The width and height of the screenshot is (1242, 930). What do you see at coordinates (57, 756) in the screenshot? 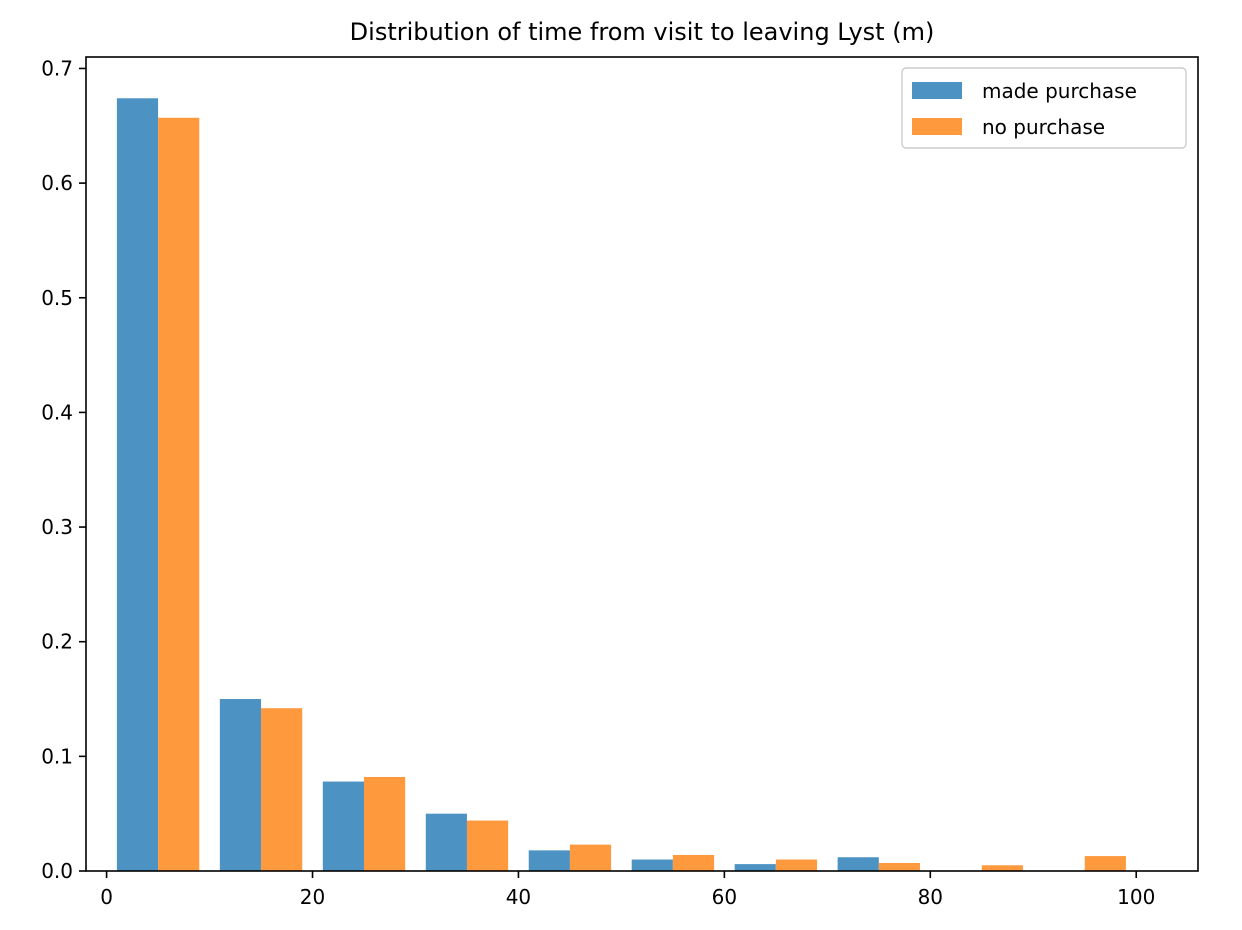
I see `y-tick-label: 0.1` at bounding box center [57, 756].